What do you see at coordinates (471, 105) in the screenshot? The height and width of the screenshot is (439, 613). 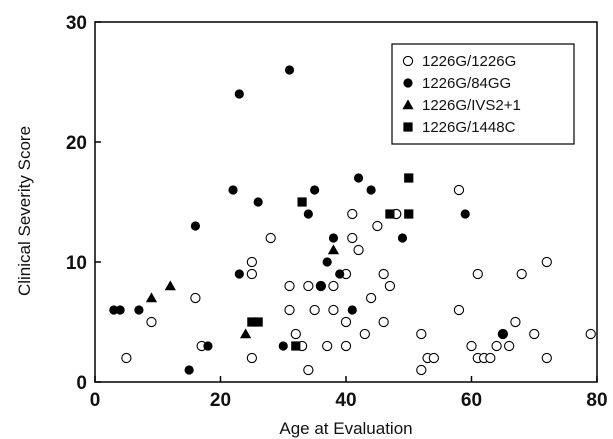 I see `legend-label: 1226G/IVS2+1` at bounding box center [471, 105].